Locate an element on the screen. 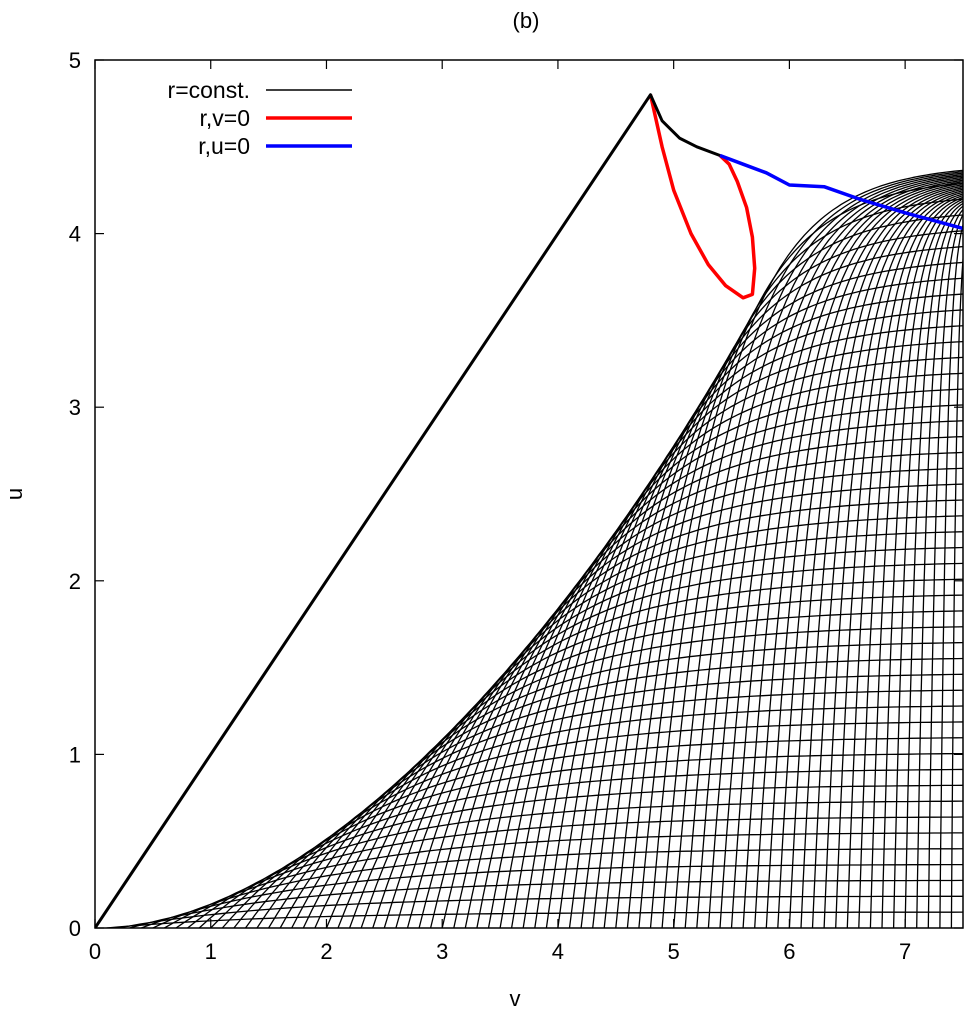  y-tick-label: 4 is located at coordinates (75, 234).